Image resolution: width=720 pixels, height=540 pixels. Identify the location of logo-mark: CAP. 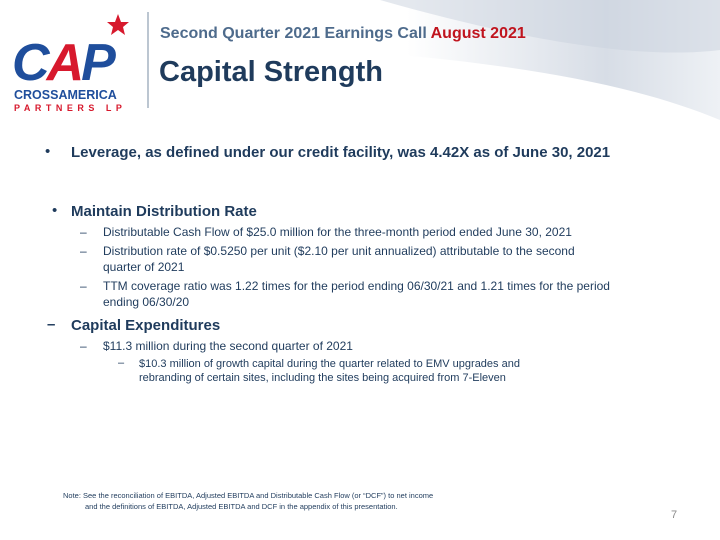
(64, 63).